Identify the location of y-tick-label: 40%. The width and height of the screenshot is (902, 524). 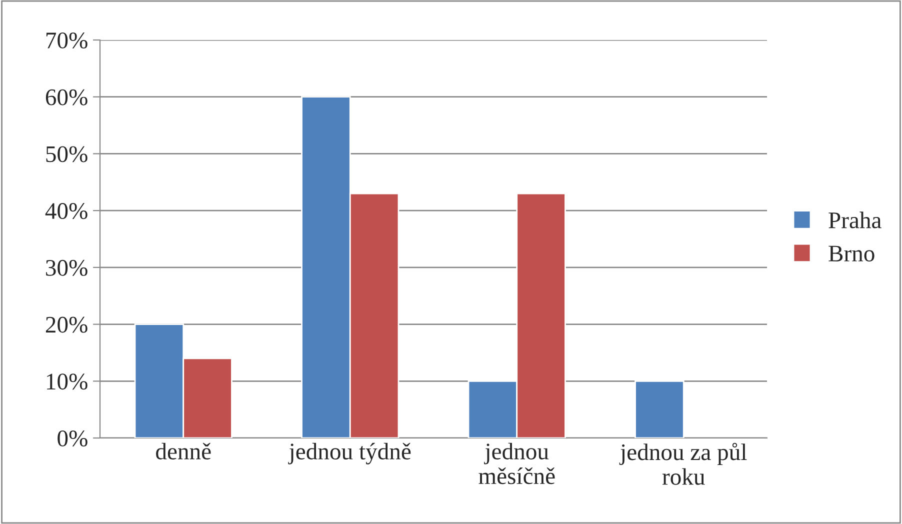
(66, 211).